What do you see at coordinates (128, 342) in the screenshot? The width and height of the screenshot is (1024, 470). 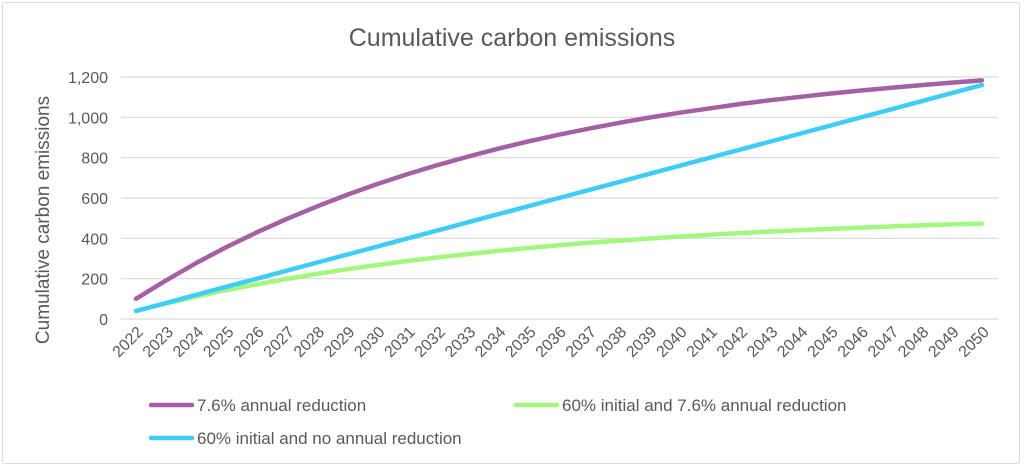 I see `x-tick-label: 2022` at bounding box center [128, 342].